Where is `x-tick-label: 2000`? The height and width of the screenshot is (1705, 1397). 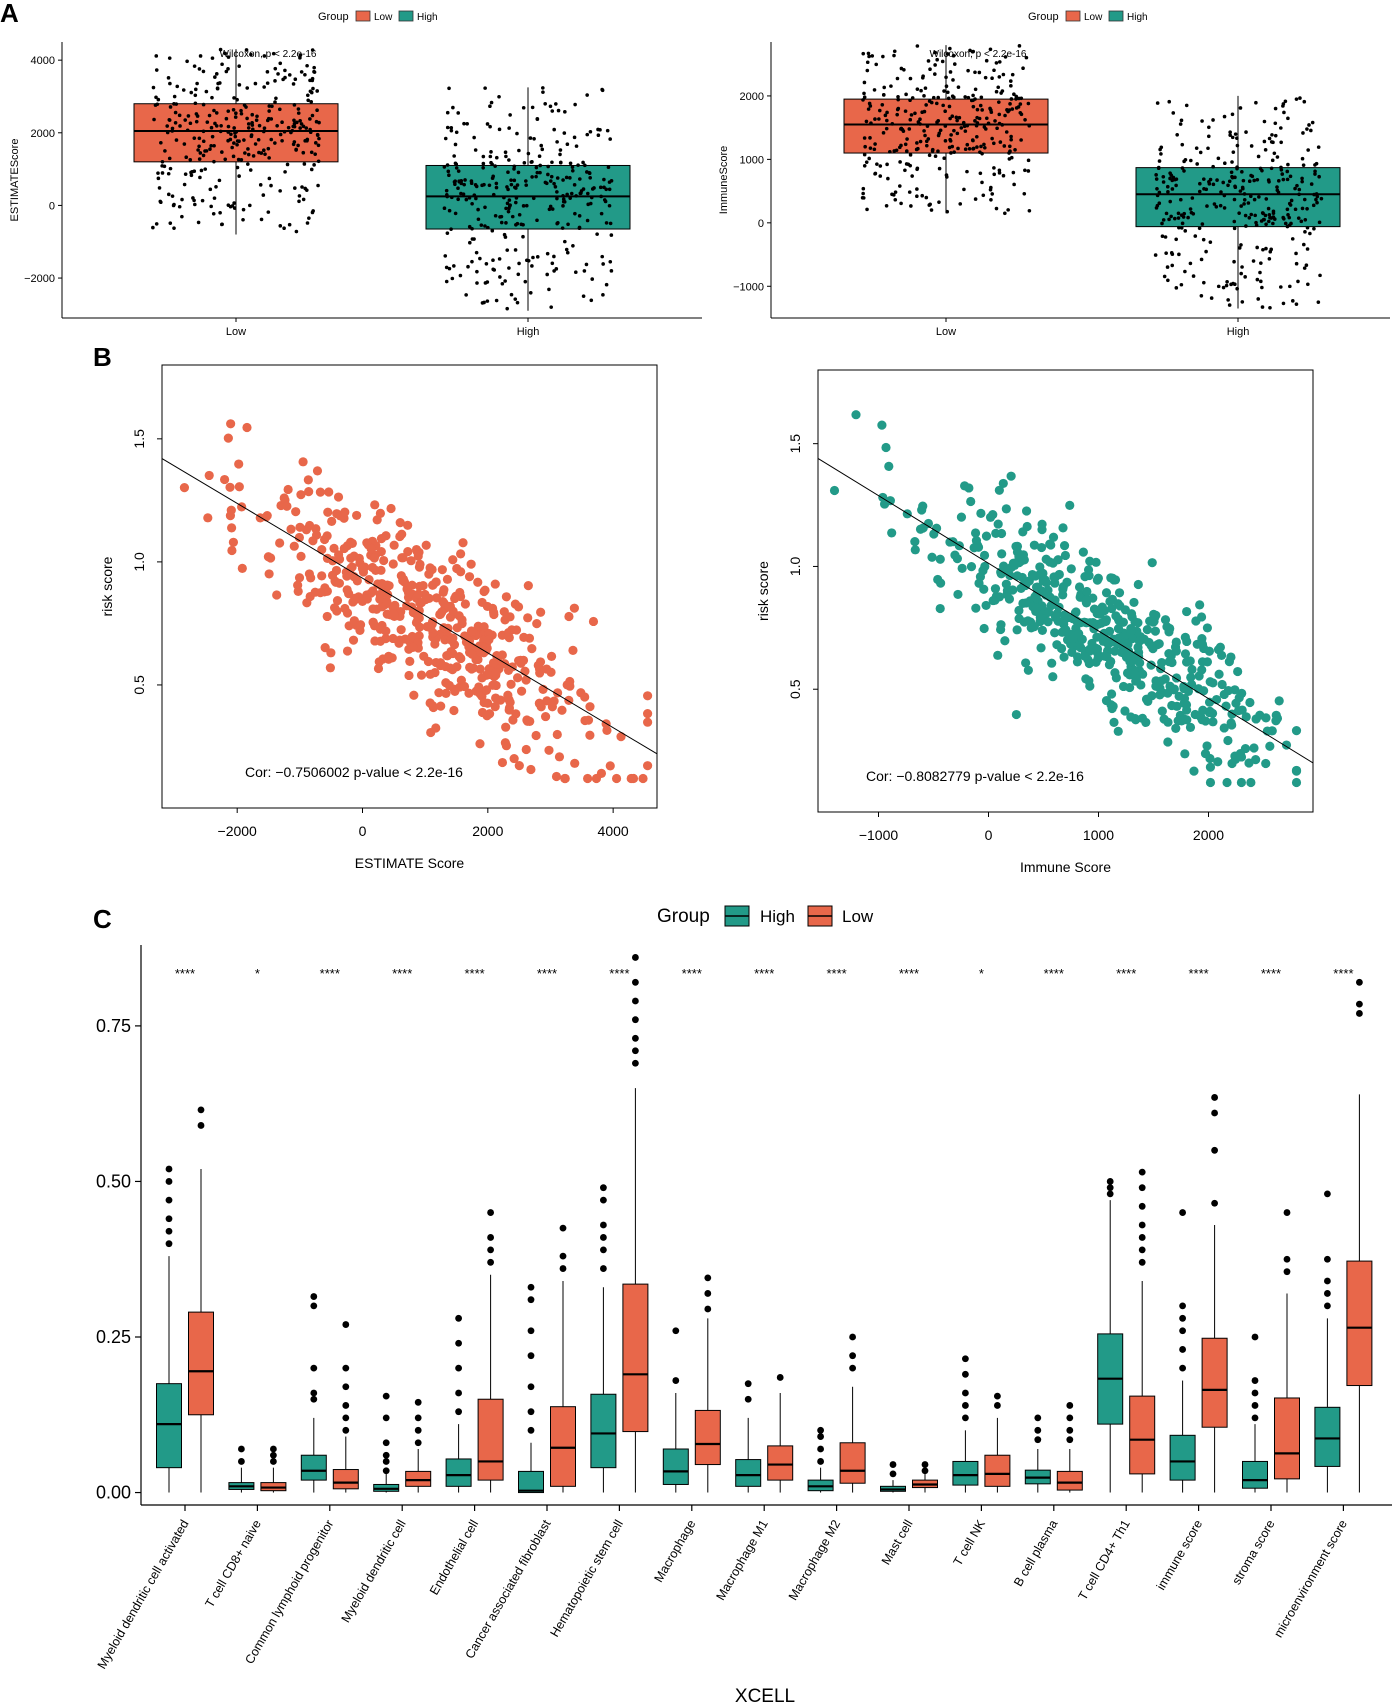
x-tick-label: 2000 is located at coordinates (1208, 835).